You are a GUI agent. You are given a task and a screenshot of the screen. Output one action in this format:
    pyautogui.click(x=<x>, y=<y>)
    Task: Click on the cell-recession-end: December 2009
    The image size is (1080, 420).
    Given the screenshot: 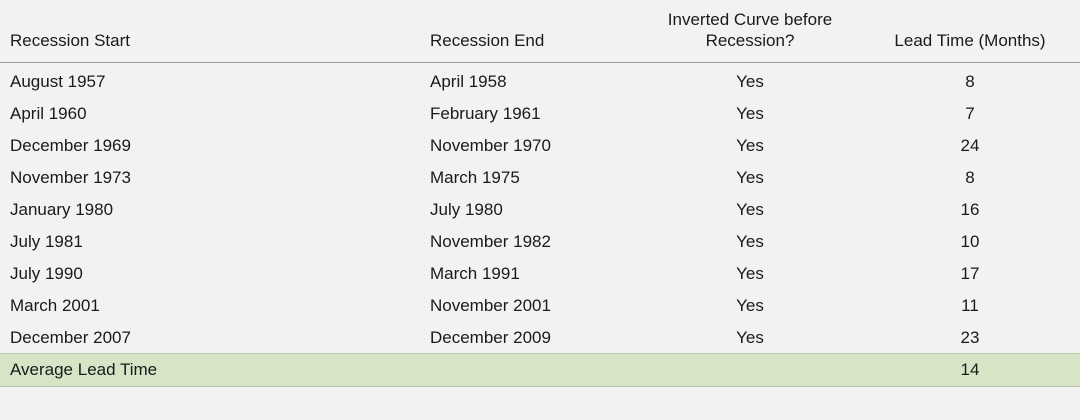 What is the action you would take?
    pyautogui.click(x=490, y=337)
    